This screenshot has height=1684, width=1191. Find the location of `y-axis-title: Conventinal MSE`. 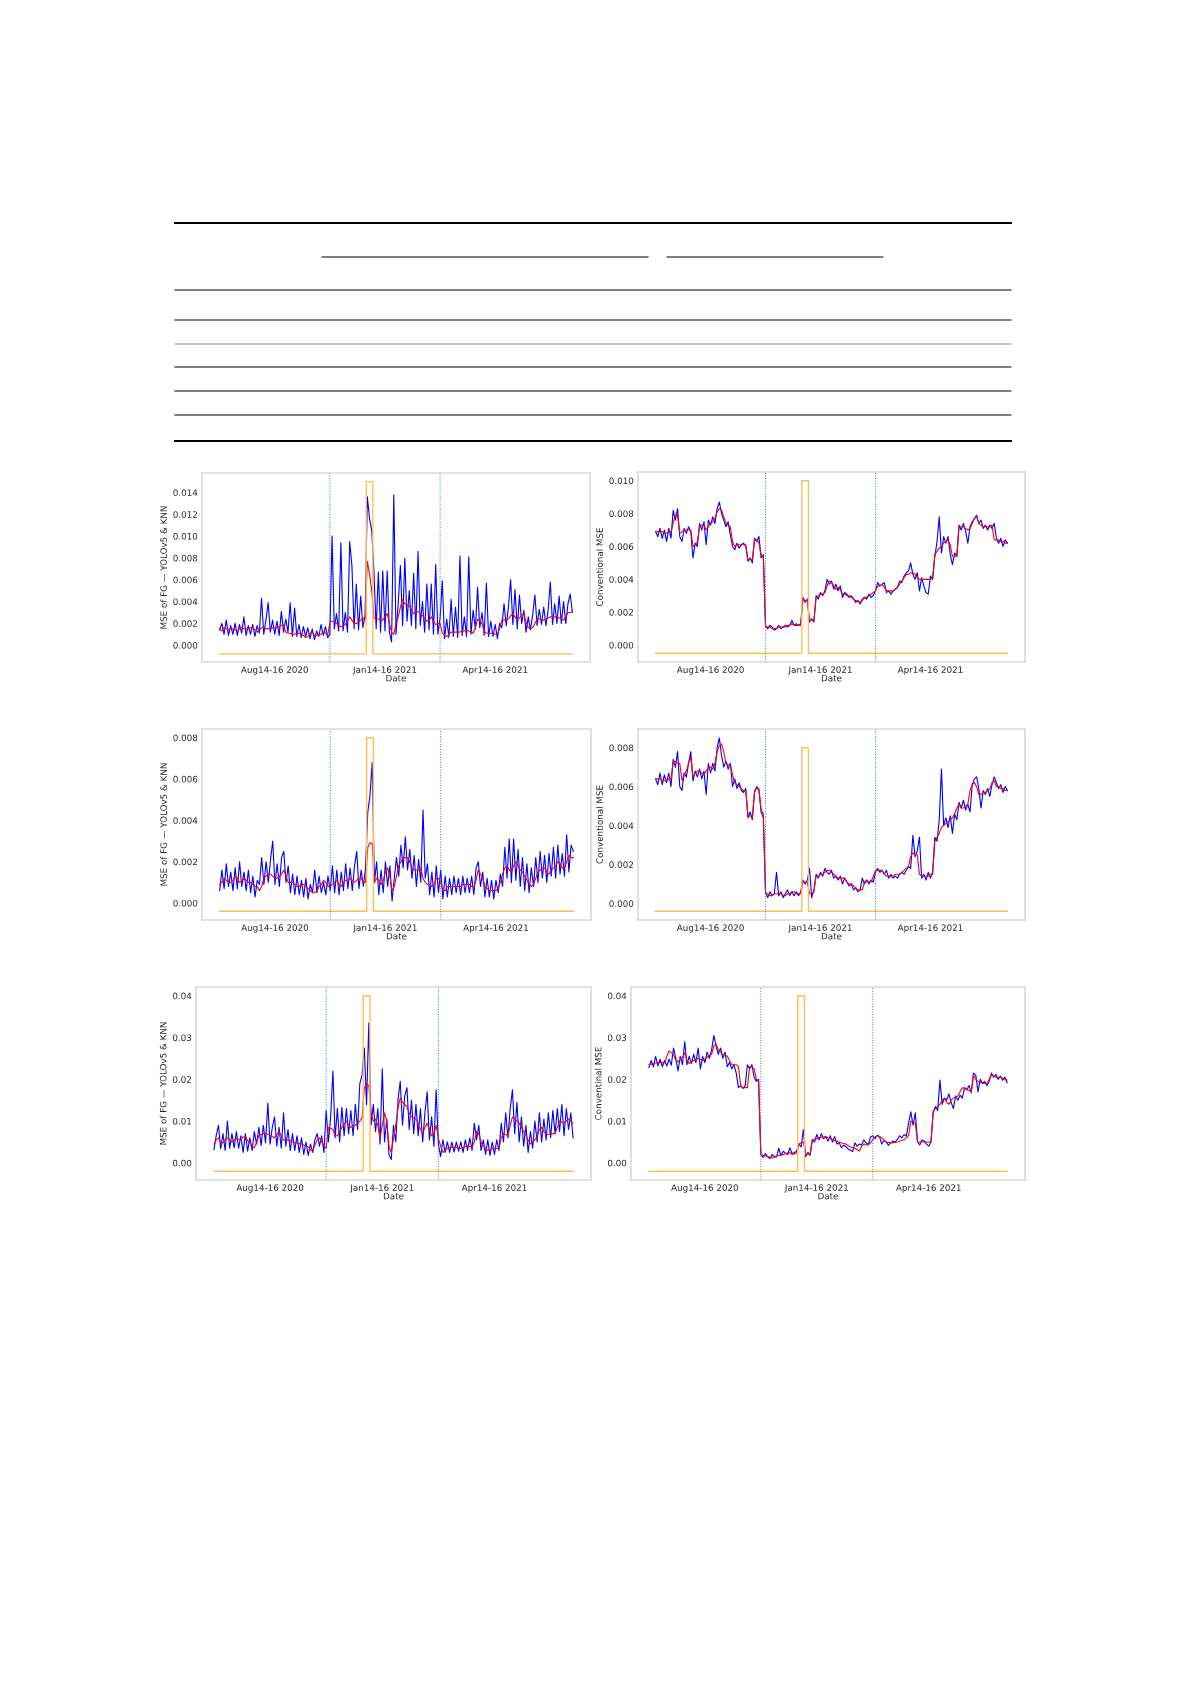

y-axis-title: Conventinal MSE is located at coordinates (598, 1083).